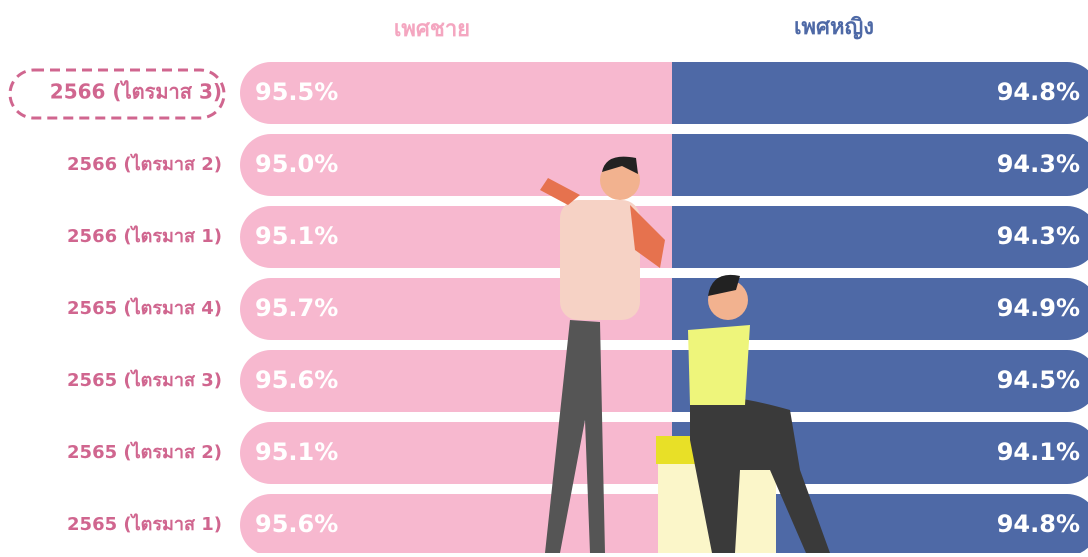  Describe the element at coordinates (724, 285) in the screenshot. I see `woman-hair` at that location.